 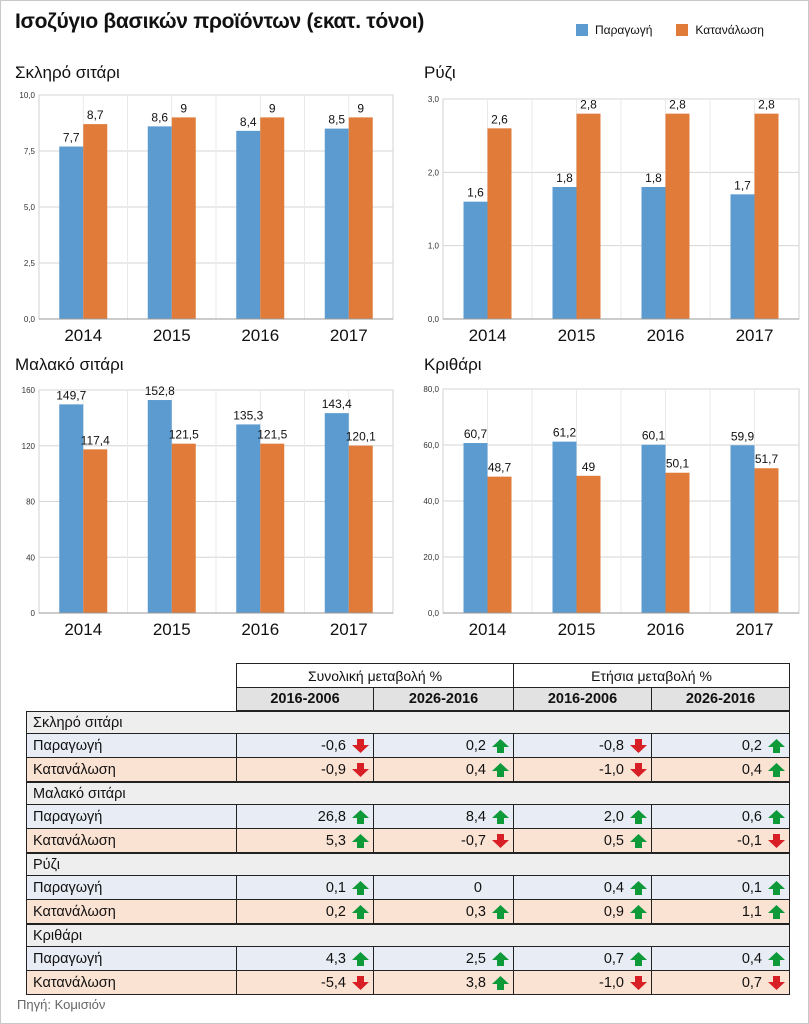 What do you see at coordinates (473, 840) in the screenshot?
I see `table-cell-value: -0,7` at bounding box center [473, 840].